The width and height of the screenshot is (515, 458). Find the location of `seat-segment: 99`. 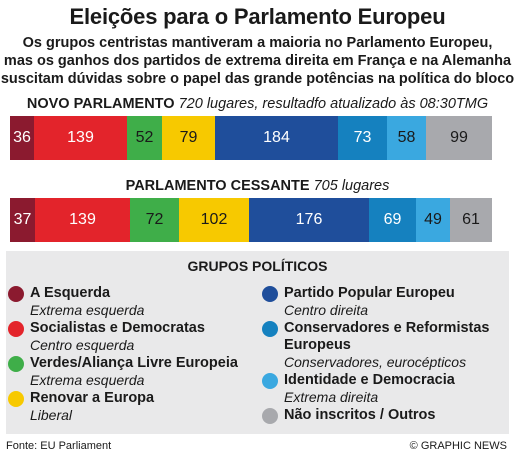

seat-segment: 99 is located at coordinates (459, 138).